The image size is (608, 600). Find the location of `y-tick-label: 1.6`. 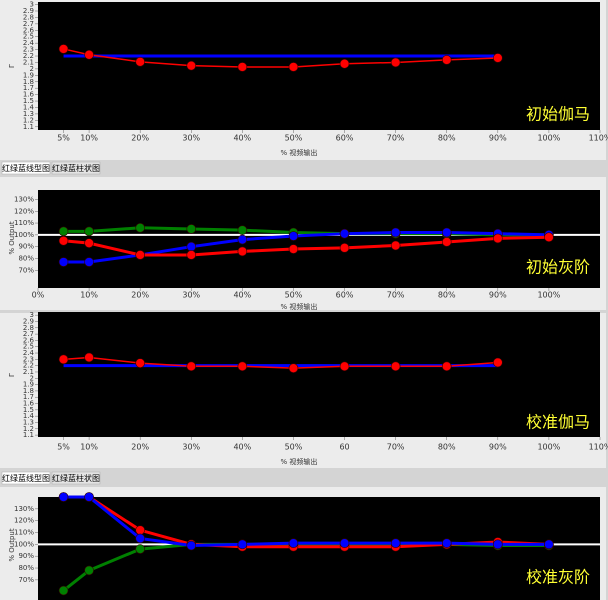

y-tick-label: 1.6 is located at coordinates (29, 404).